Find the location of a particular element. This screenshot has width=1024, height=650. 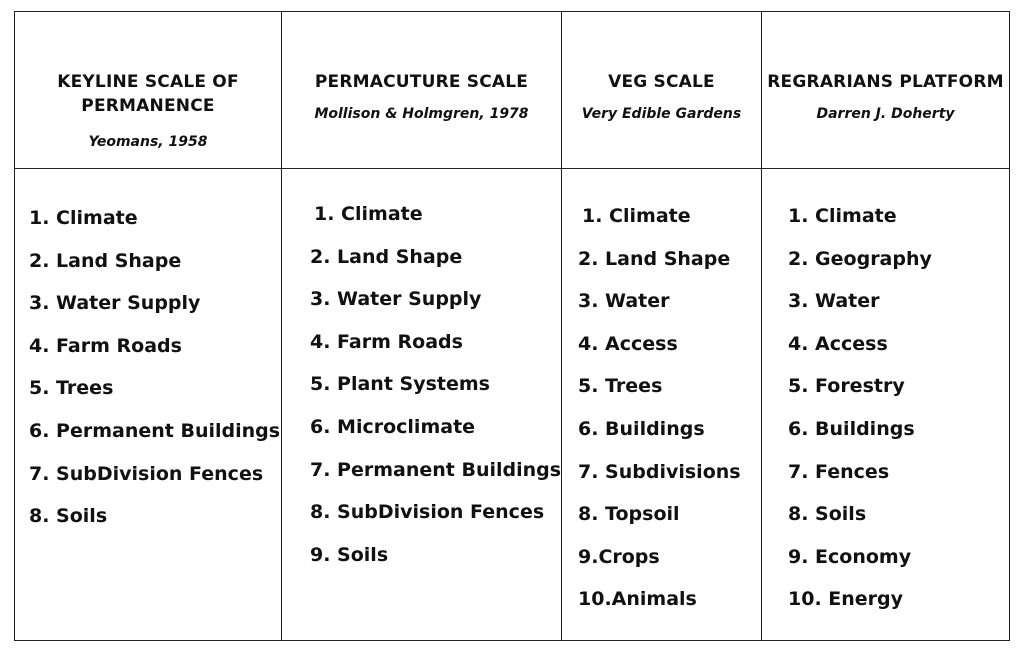

column-header: VEG SCALE Very Edible Gardens is located at coordinates (661, 90).